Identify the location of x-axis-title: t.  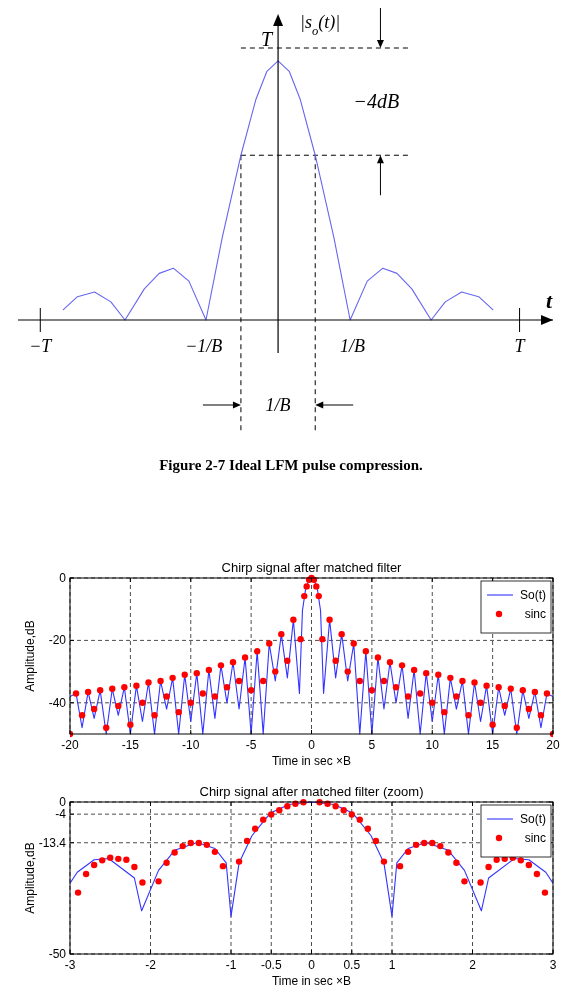
(549, 300).